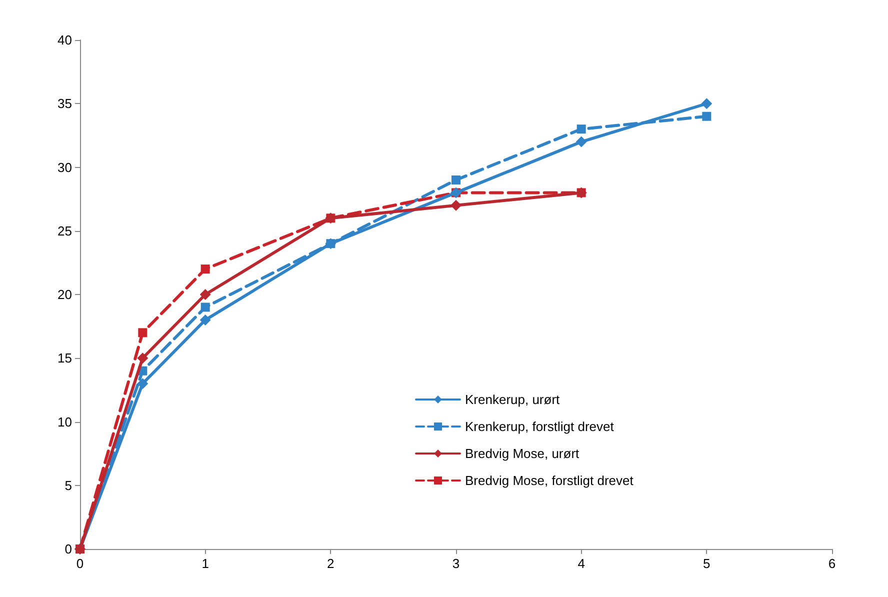  I want to click on legend-label: Bredvig Mose, urørt, so click(522, 453).